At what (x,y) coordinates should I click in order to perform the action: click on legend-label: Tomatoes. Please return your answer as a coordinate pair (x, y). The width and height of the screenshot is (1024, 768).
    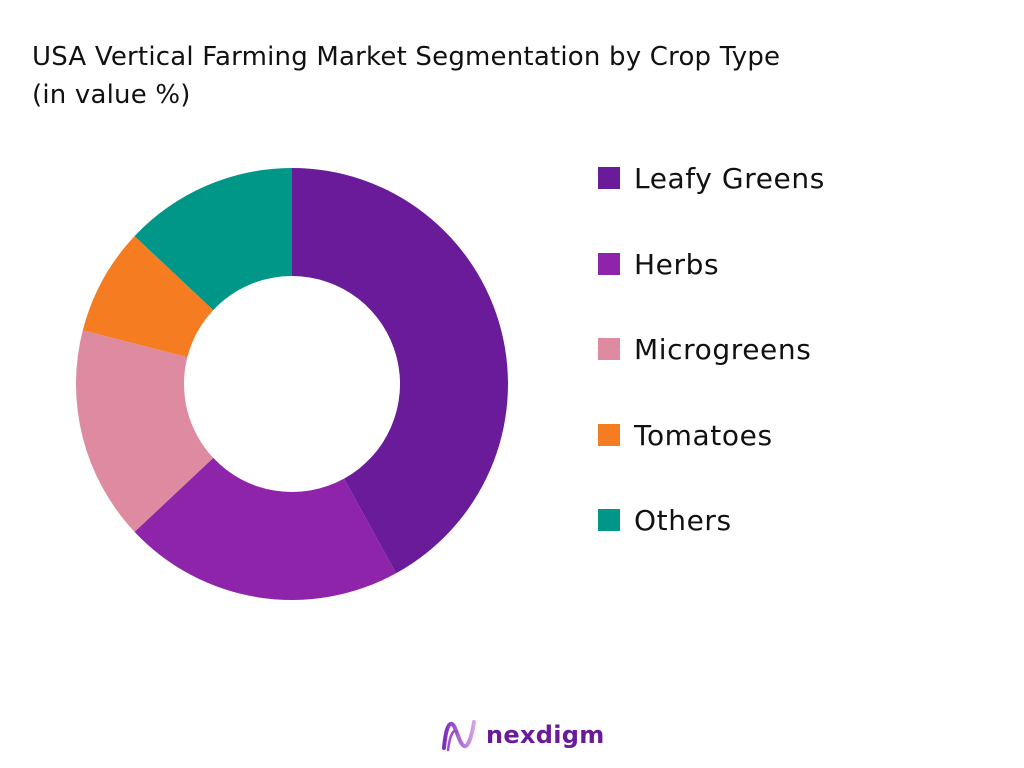
    Looking at the image, I should click on (703, 435).